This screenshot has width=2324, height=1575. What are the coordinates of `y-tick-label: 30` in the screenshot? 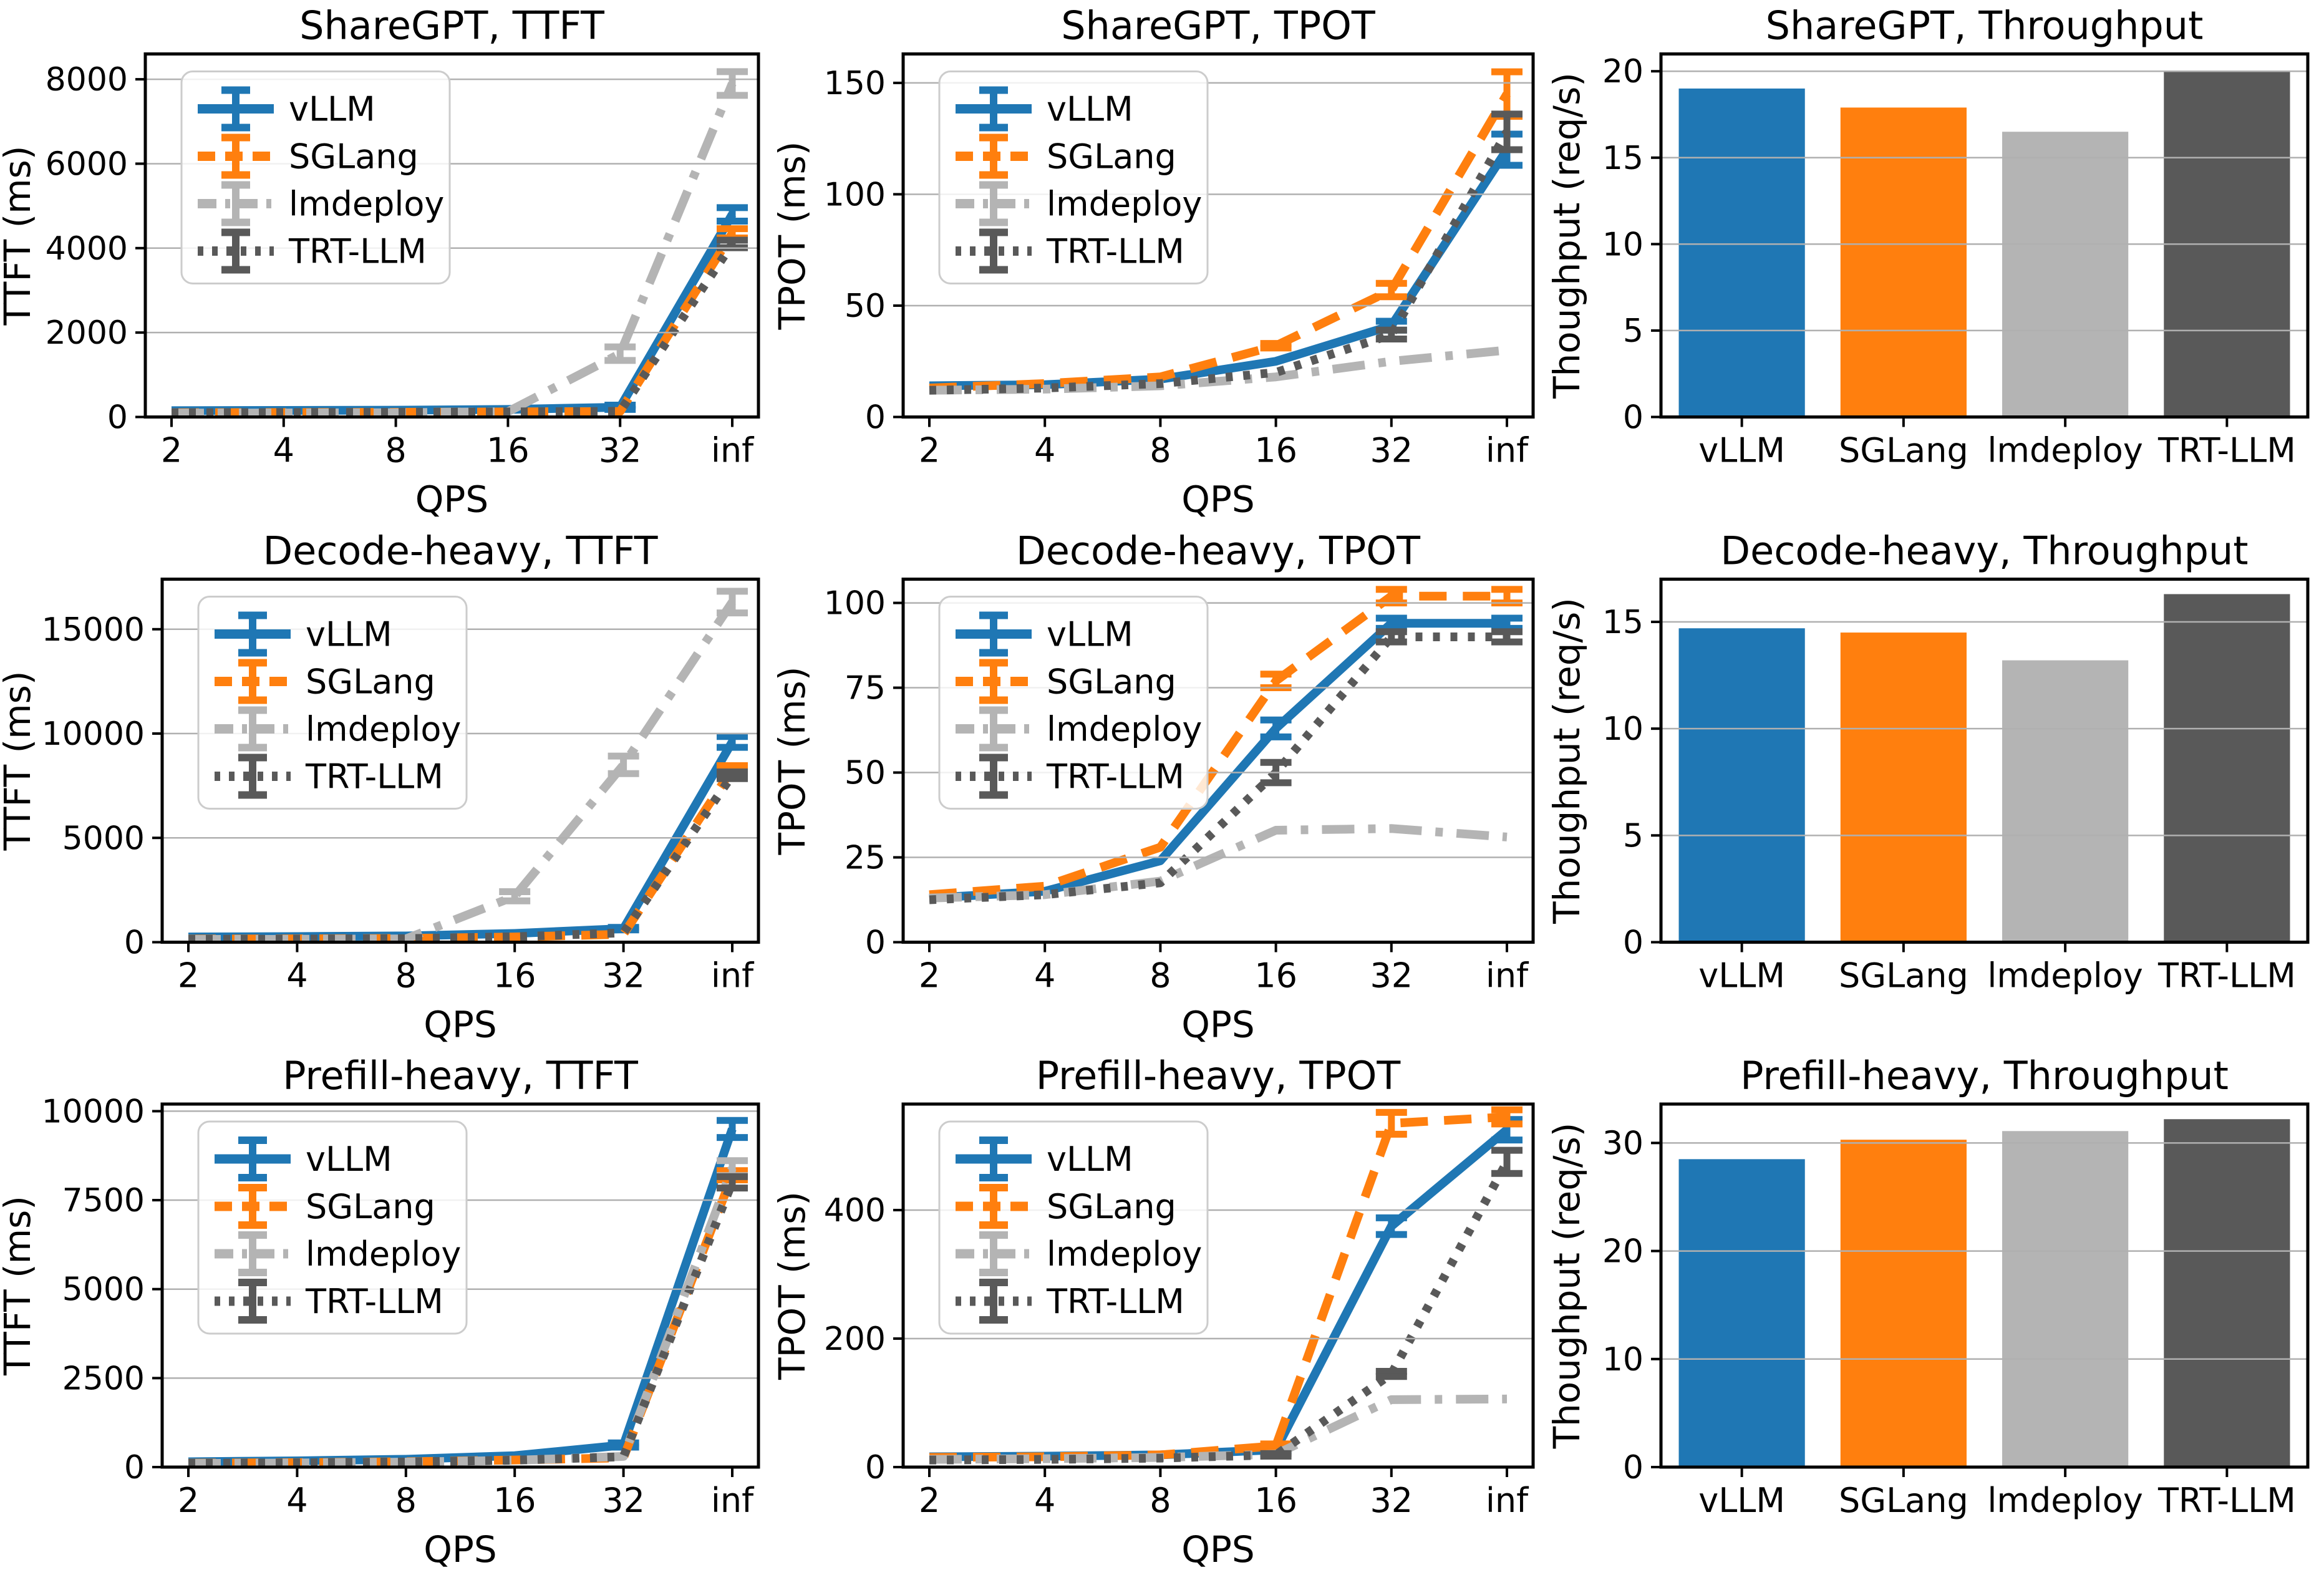 It's located at (1623, 1143).